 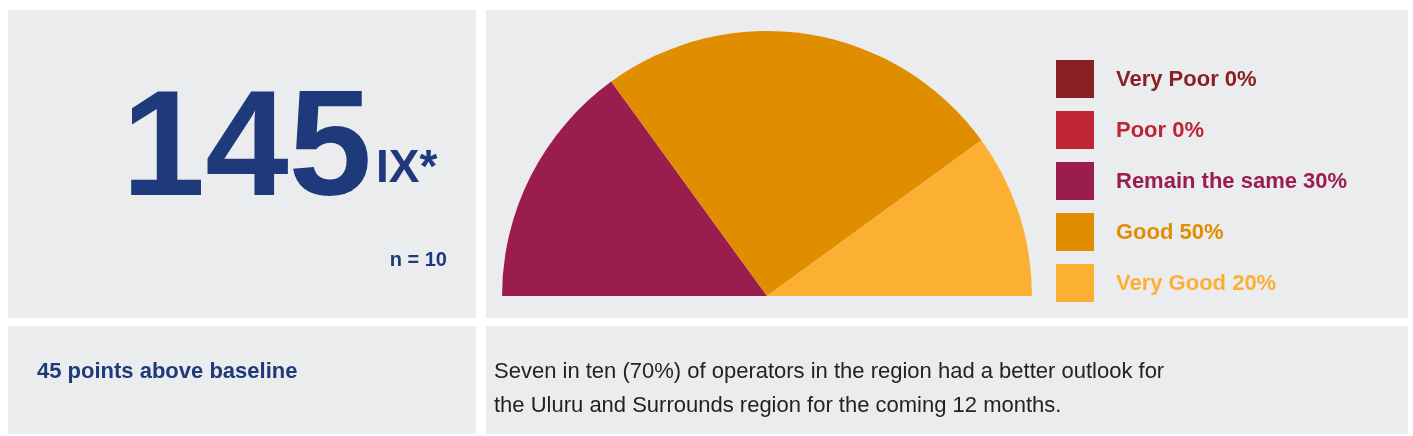 What do you see at coordinates (1232, 180) in the screenshot?
I see `legend-label: Remain the same 30%` at bounding box center [1232, 180].